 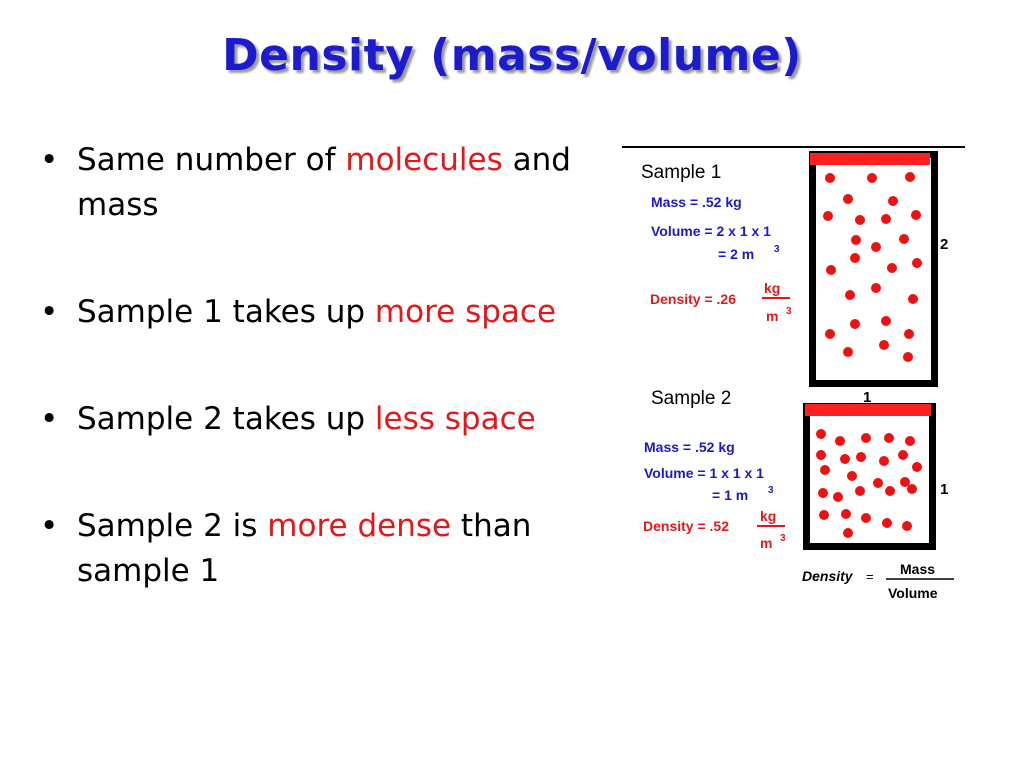 I want to click on bullet-item: Sample 1 takes up more space, so click(x=320, y=312).